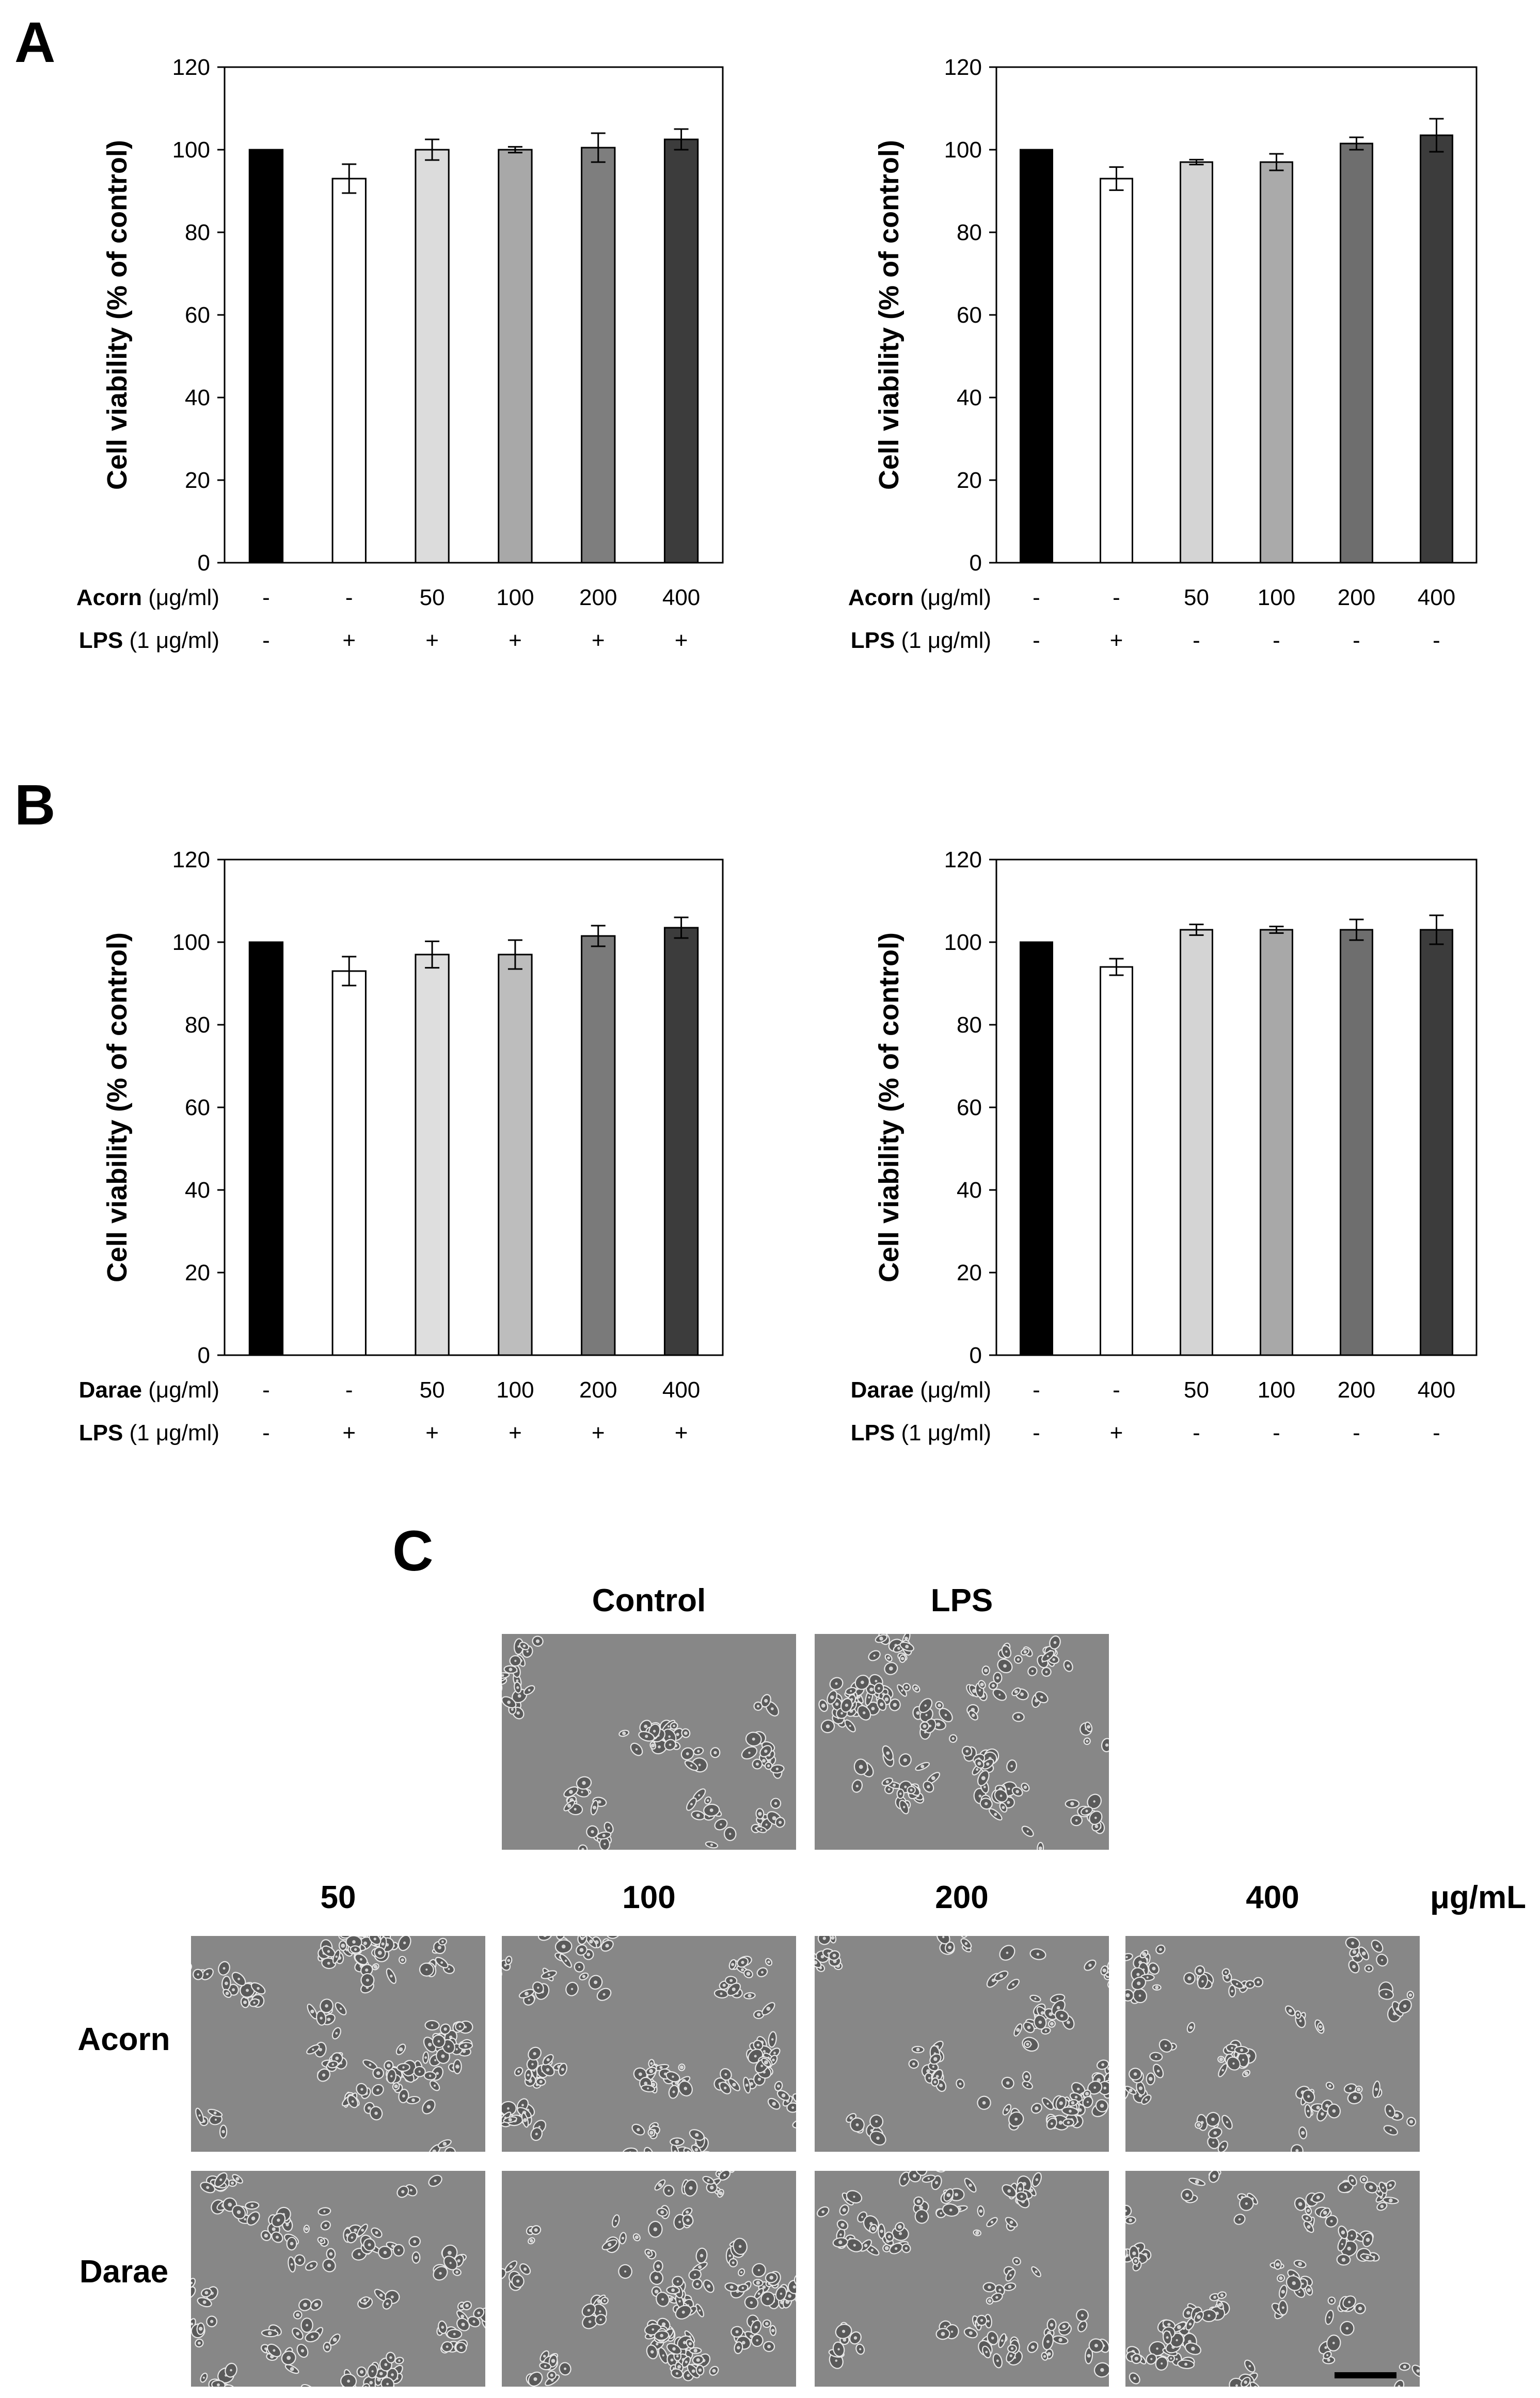 The image size is (1540, 2398). What do you see at coordinates (943, 640) in the screenshot?
I see `treatment-unit: (1 μg/ml)` at bounding box center [943, 640].